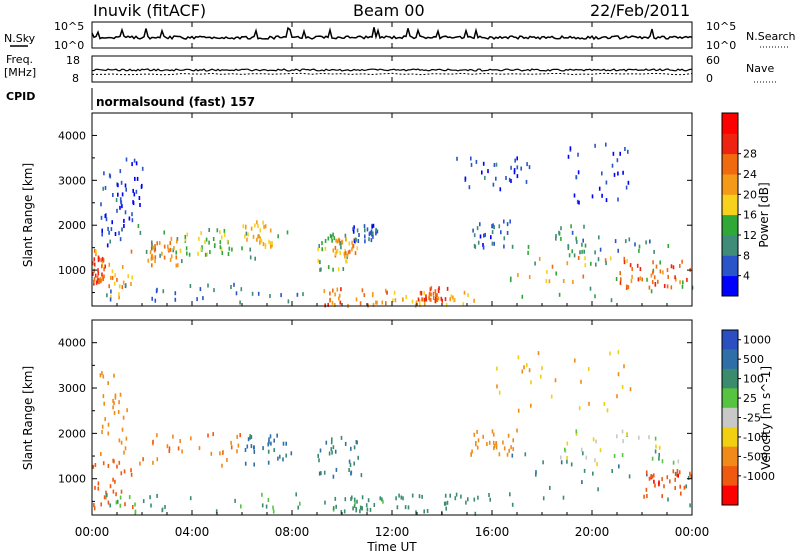 Image resolution: width=800 pixels, height=554 pixels. Describe the element at coordinates (721, 26) in the screenshot. I see `nsearch-tick-top: 10^5` at that location.